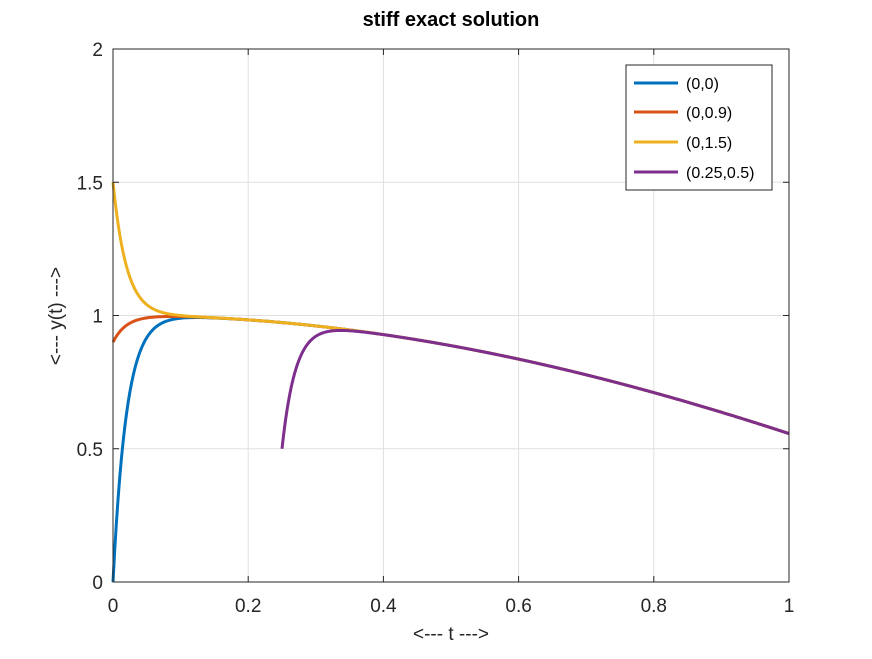 The height and width of the screenshot is (659, 872). What do you see at coordinates (709, 113) in the screenshot?
I see `legend-label-series-1: (0,0.9)` at bounding box center [709, 113].